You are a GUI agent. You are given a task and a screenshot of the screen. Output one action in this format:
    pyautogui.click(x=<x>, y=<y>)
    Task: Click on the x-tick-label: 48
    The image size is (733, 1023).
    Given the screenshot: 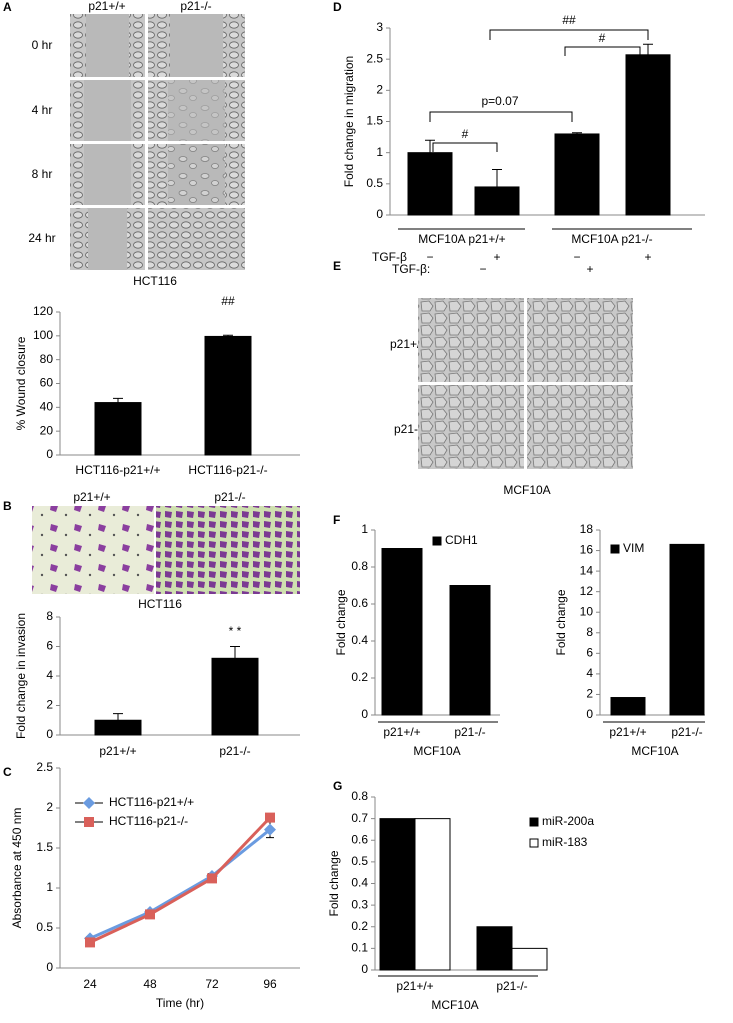 What is the action you would take?
    pyautogui.click(x=150, y=984)
    